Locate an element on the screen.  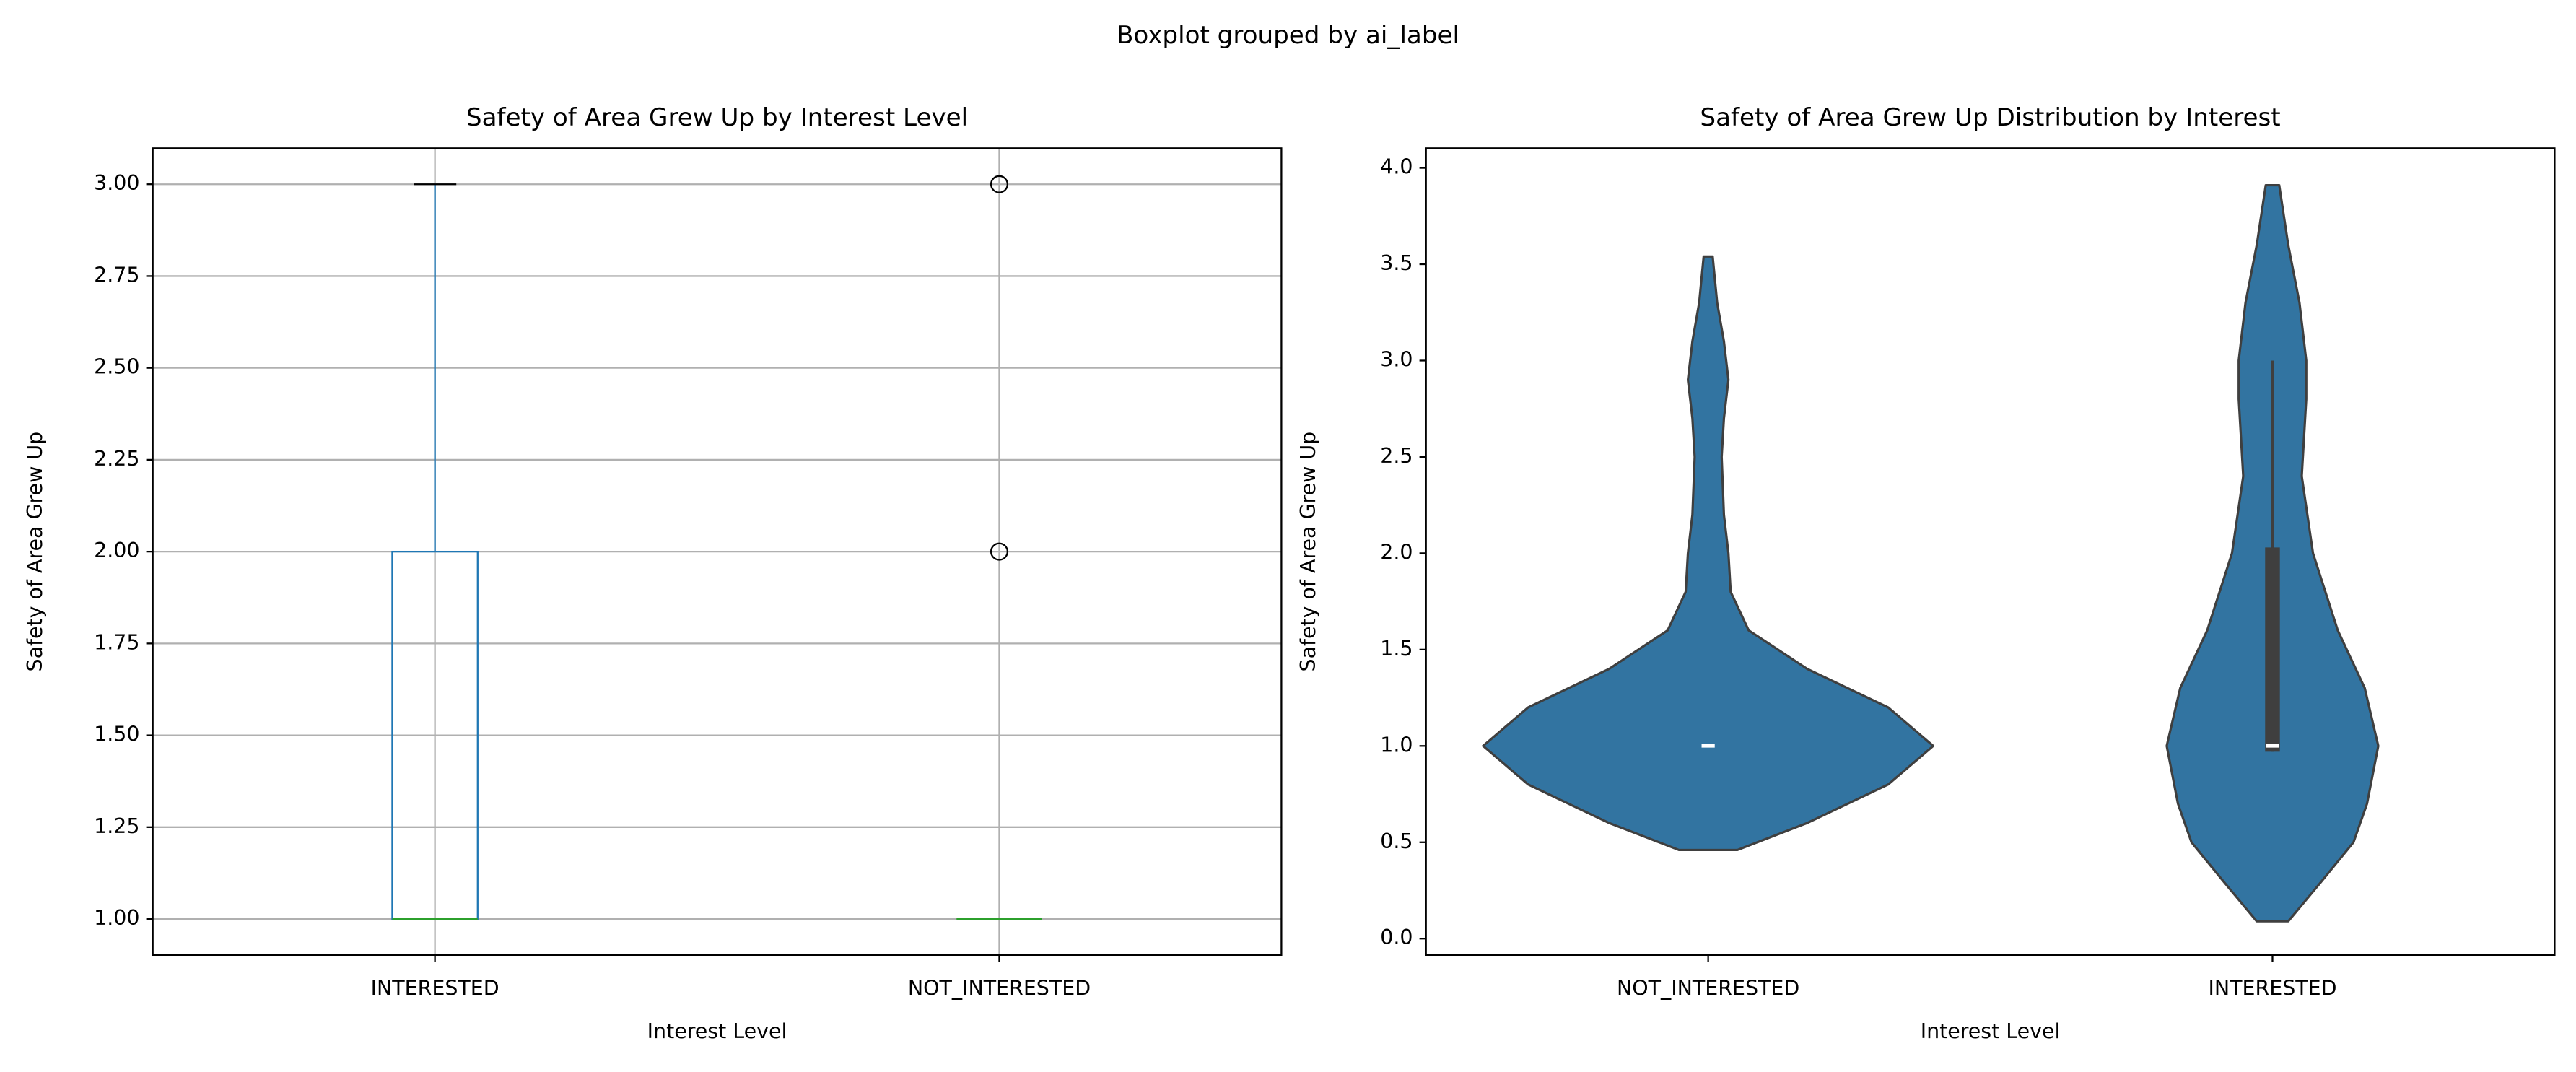
y-tick-label: 3.0 is located at coordinates (1396, 359).